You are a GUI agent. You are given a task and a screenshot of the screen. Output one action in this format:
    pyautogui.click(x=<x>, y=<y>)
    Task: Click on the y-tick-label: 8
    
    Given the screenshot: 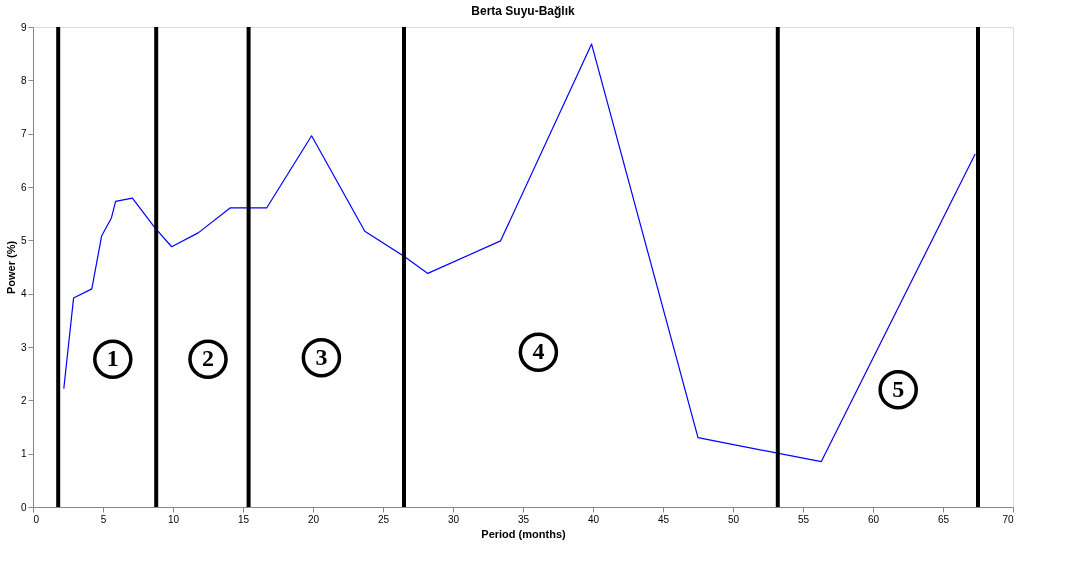 What is the action you would take?
    pyautogui.click(x=23, y=80)
    